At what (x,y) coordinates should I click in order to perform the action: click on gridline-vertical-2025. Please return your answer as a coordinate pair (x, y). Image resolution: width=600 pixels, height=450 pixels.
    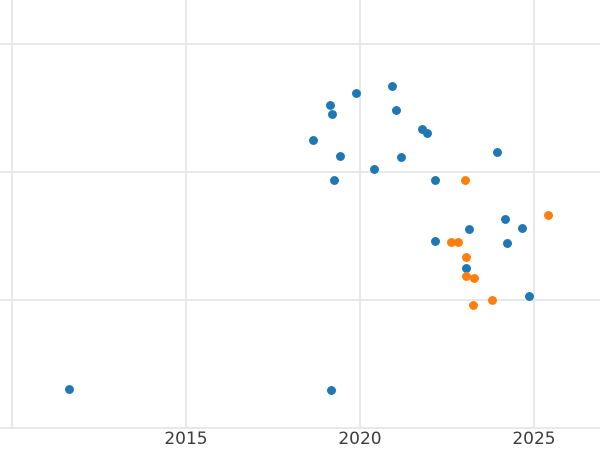
    Looking at the image, I should click on (534, 214).